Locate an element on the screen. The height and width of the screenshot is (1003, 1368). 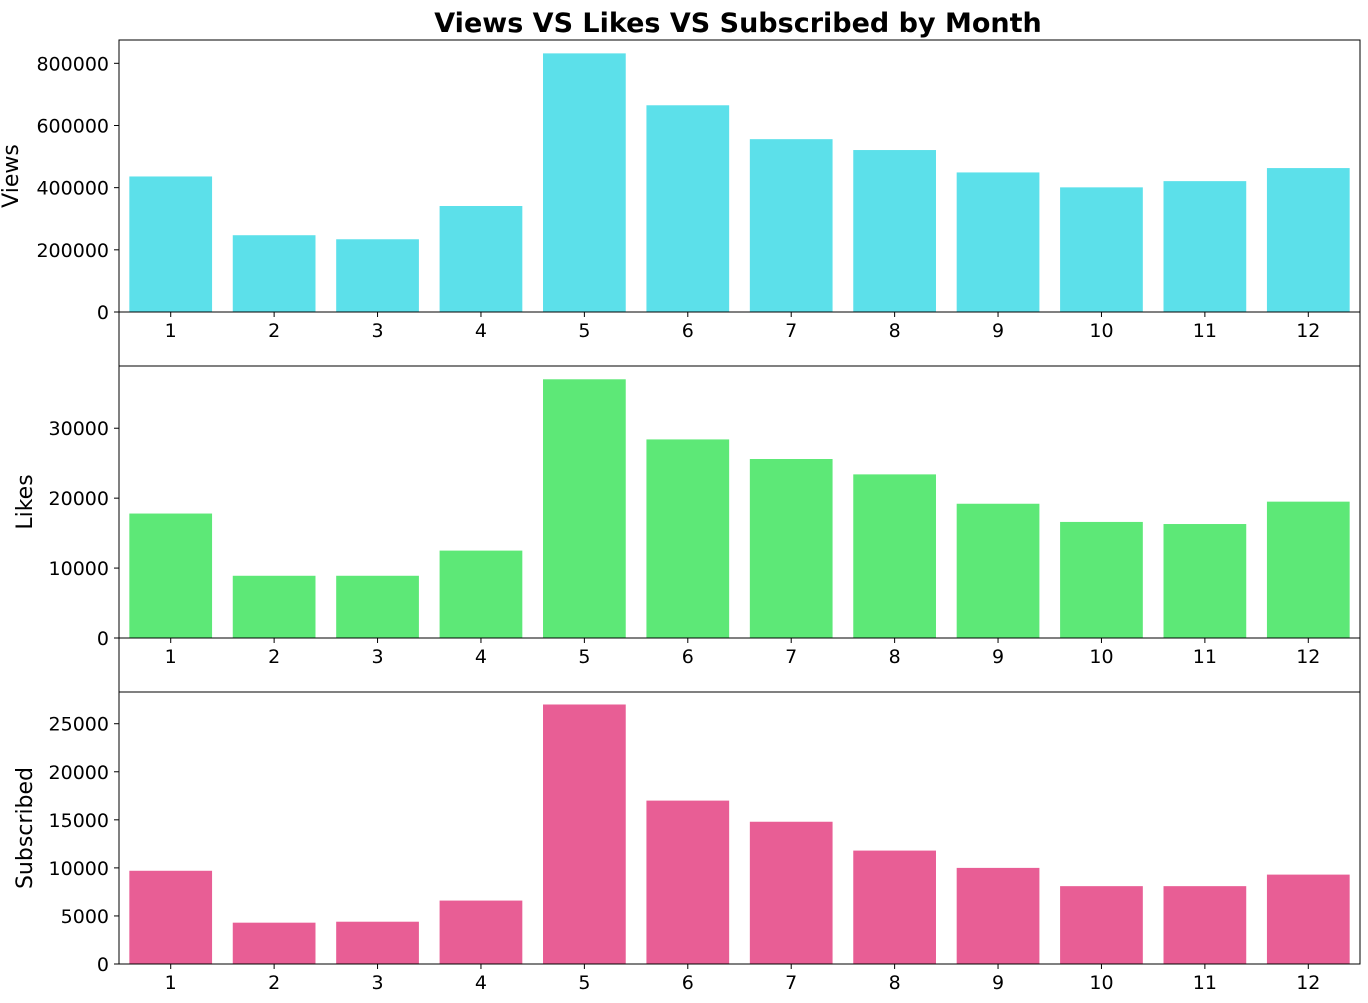
y-axis-label: Likes is located at coordinates (25, 501).